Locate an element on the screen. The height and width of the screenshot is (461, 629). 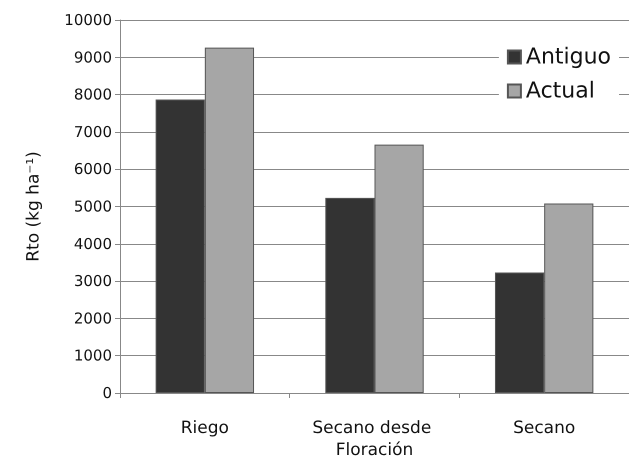
y-tick-label: 0 is located at coordinates (107, 393).